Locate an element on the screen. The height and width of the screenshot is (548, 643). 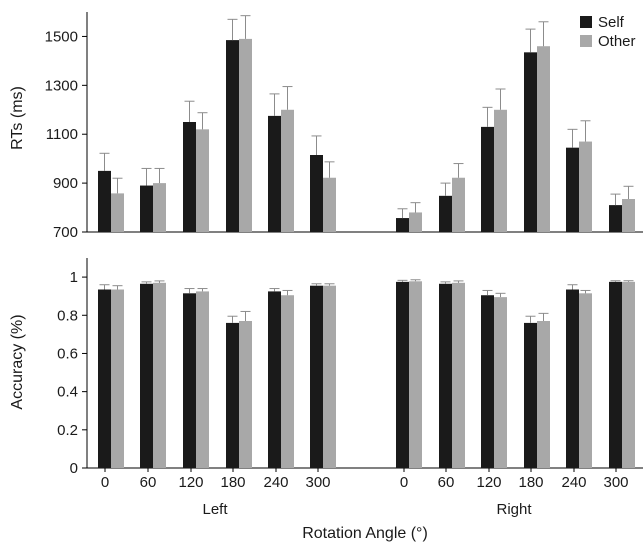
acc-y-tick-label: 0.4 is located at coordinates (67, 392).